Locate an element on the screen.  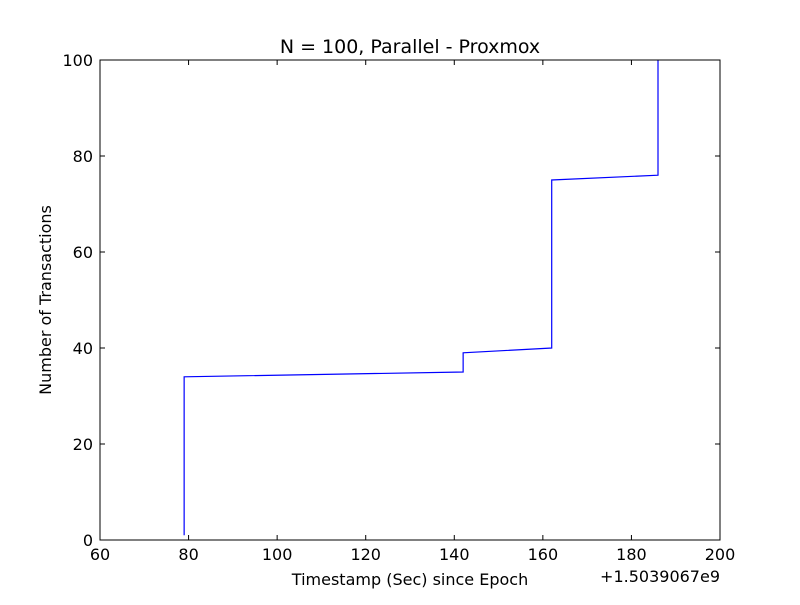
y-tick-label: 60 is located at coordinates (83, 252).